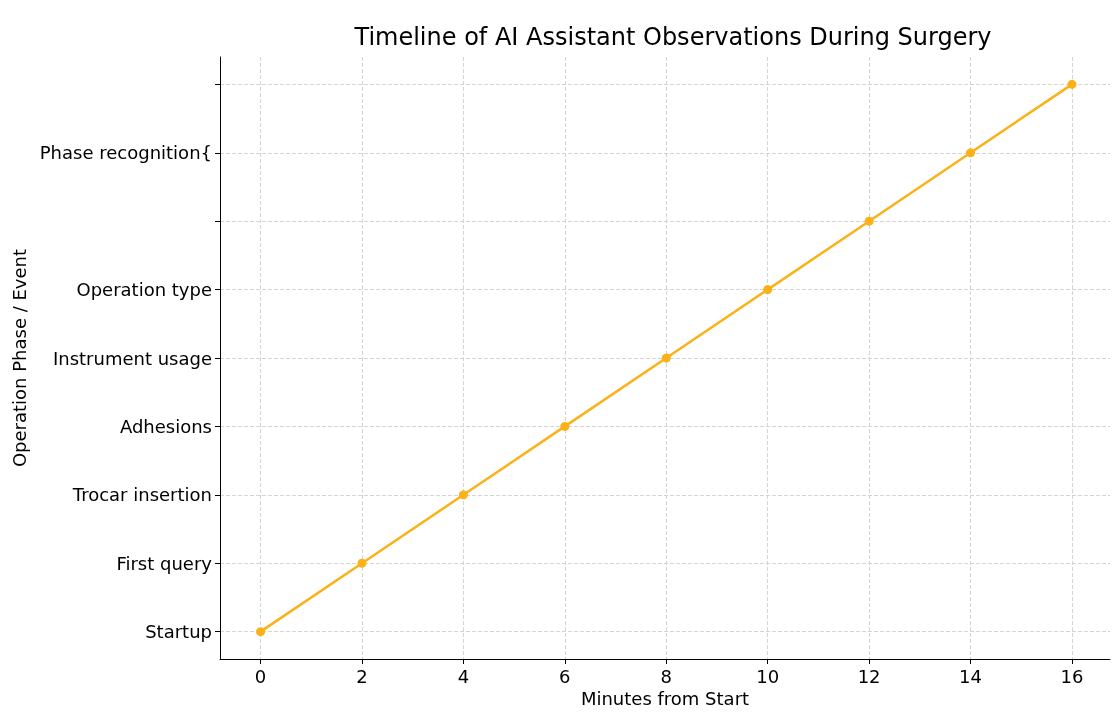 The height and width of the screenshot is (717, 1112). What do you see at coordinates (666, 676) in the screenshot?
I see `x-tick-label: 8` at bounding box center [666, 676].